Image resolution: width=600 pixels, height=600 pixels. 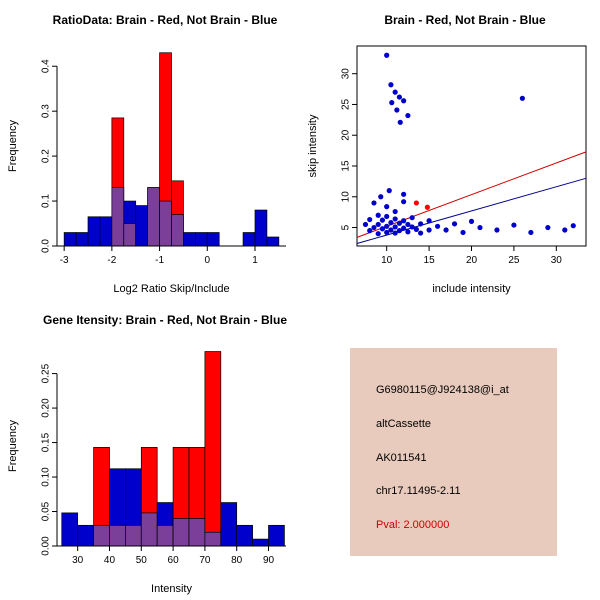 I want to click on ratio-histogram-plot: -3 -2 -1 0 1 0.0 0.1 0.2 0.3 0.4, so click(x=163, y=159).